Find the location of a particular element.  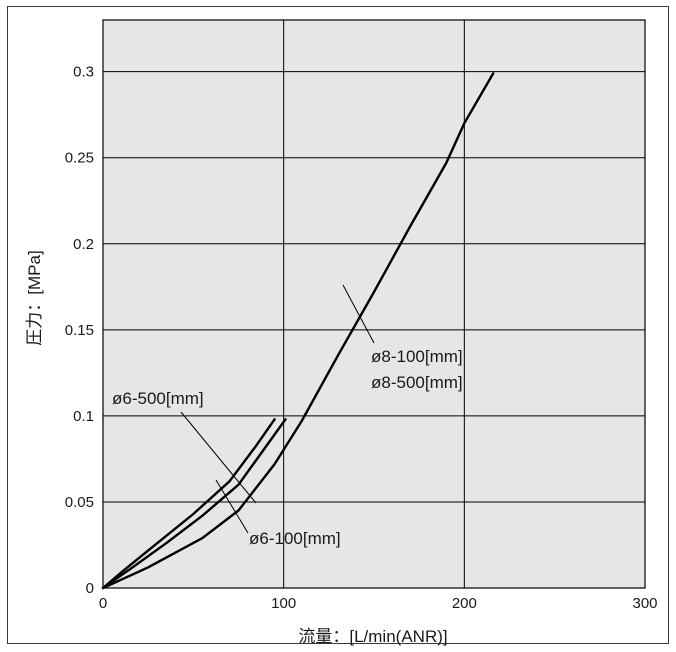

x-axis-title: 流量：[L/min(ANR)] is located at coordinates (372, 636).